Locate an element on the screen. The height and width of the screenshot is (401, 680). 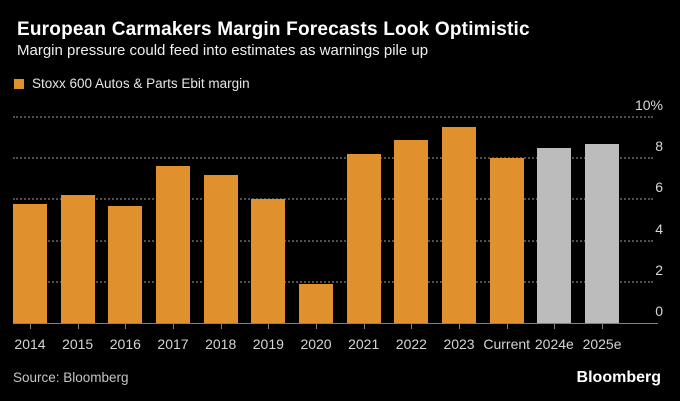
bar-2017 is located at coordinates (173, 244).